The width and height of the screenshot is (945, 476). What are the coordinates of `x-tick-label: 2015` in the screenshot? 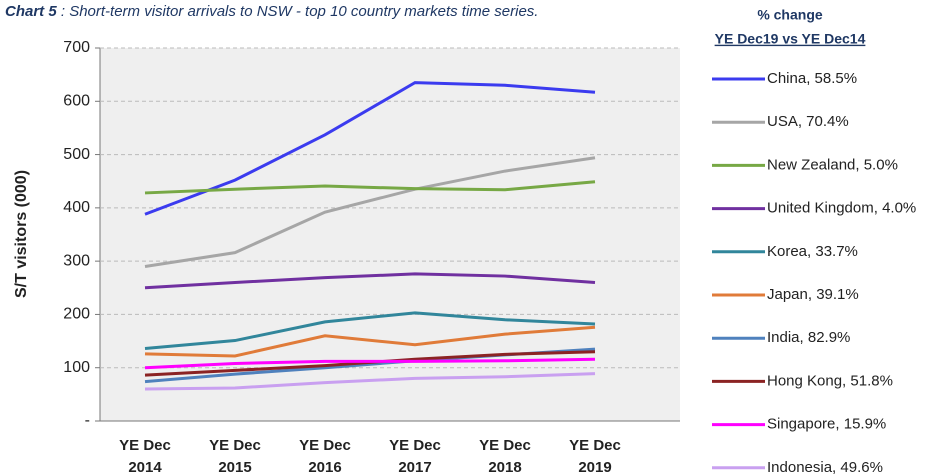 It's located at (234, 467).